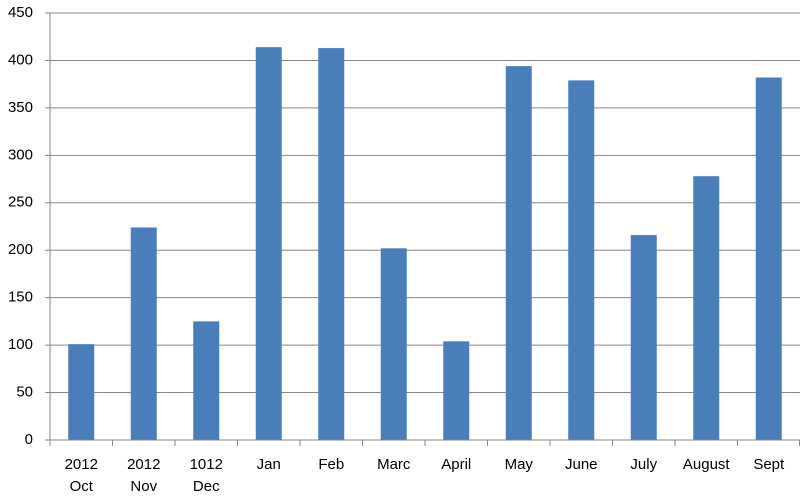  Describe the element at coordinates (769, 464) in the screenshot. I see `x-tick-label: Sept` at that location.